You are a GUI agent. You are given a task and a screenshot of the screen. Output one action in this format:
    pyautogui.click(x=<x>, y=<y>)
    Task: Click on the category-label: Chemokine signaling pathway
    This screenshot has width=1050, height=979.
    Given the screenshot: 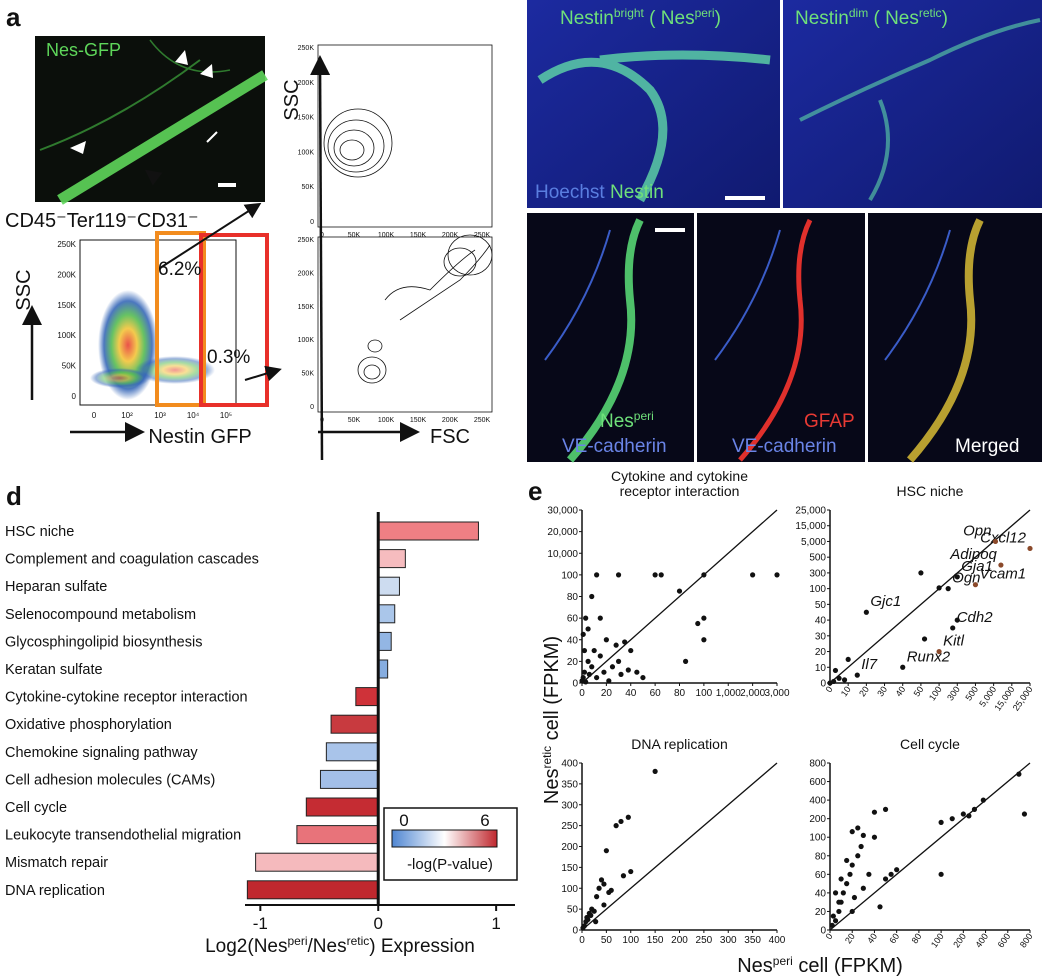 What is the action you would take?
    pyautogui.click(x=101, y=753)
    